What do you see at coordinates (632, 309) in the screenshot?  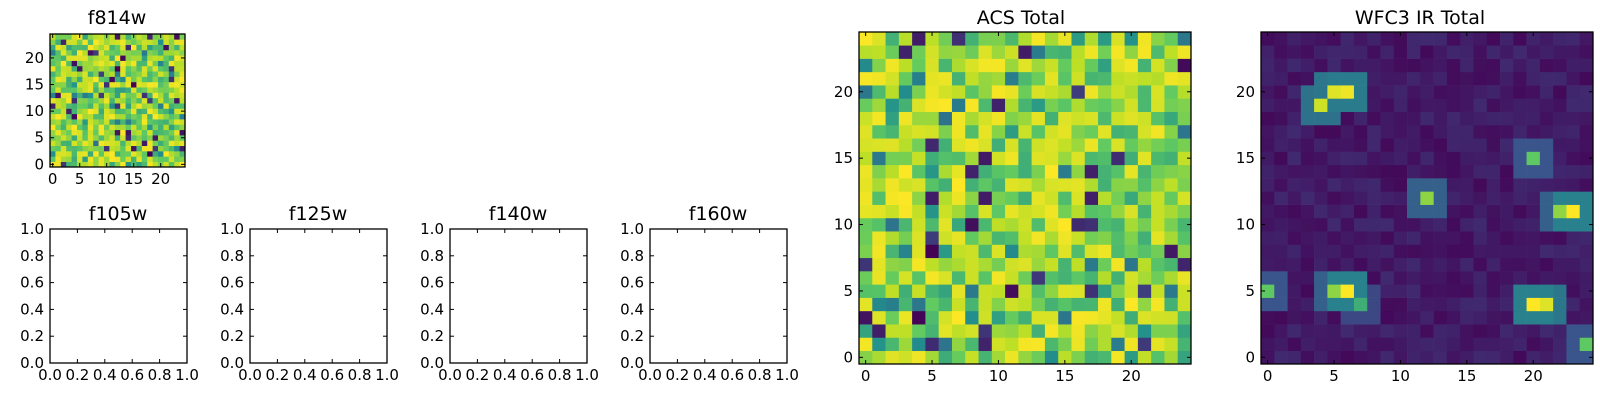 I see `y-tick-label: 0.4` at bounding box center [632, 309].